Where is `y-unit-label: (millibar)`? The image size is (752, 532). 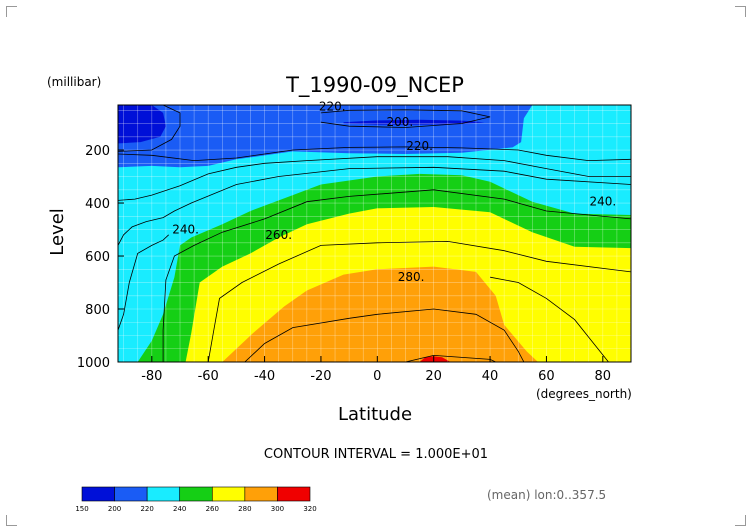 y-unit-label: (millibar) is located at coordinates (74, 82).